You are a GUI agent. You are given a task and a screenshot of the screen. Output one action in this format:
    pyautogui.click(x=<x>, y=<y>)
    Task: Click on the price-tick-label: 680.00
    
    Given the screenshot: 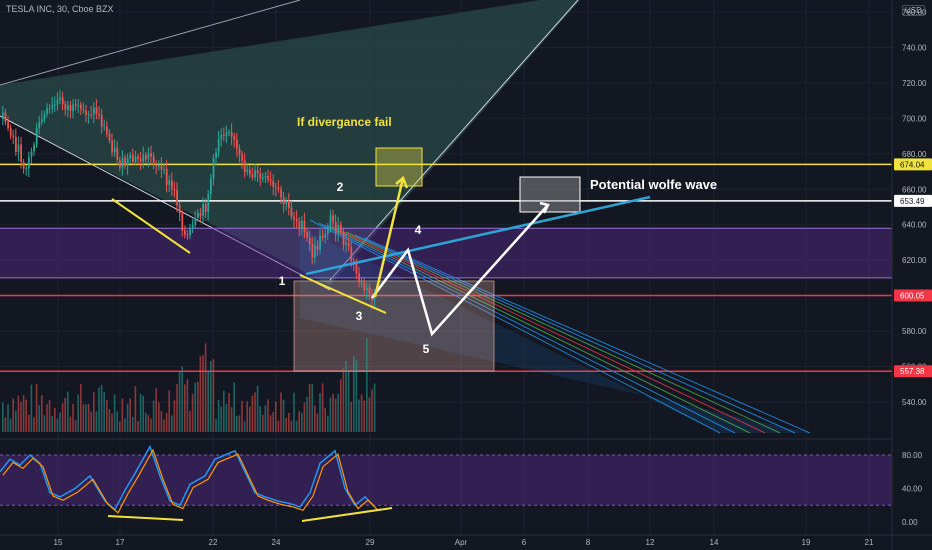 What is the action you would take?
    pyautogui.click(x=914, y=154)
    